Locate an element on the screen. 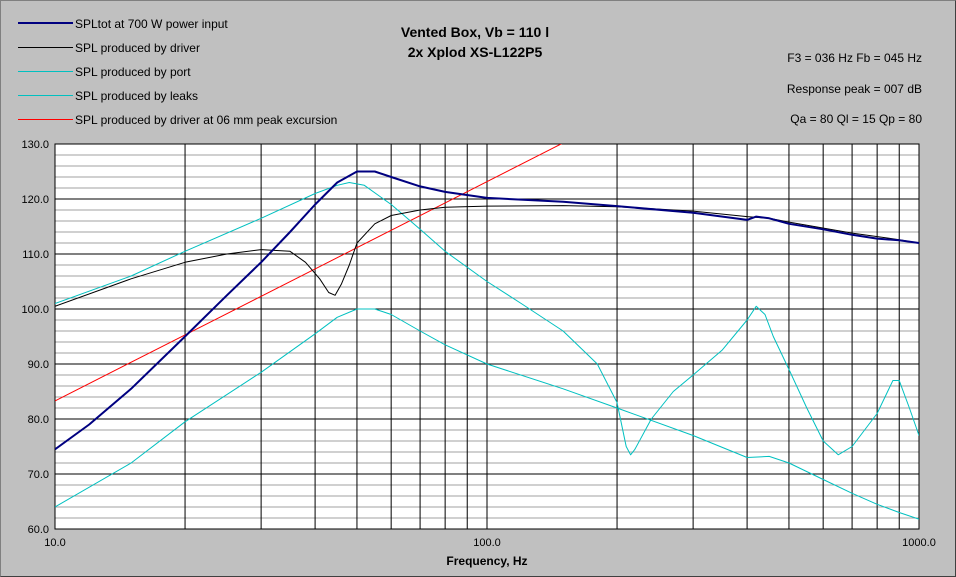 This screenshot has width=956, height=577. x-axis-label: Frequency, Hz is located at coordinates (486, 561).